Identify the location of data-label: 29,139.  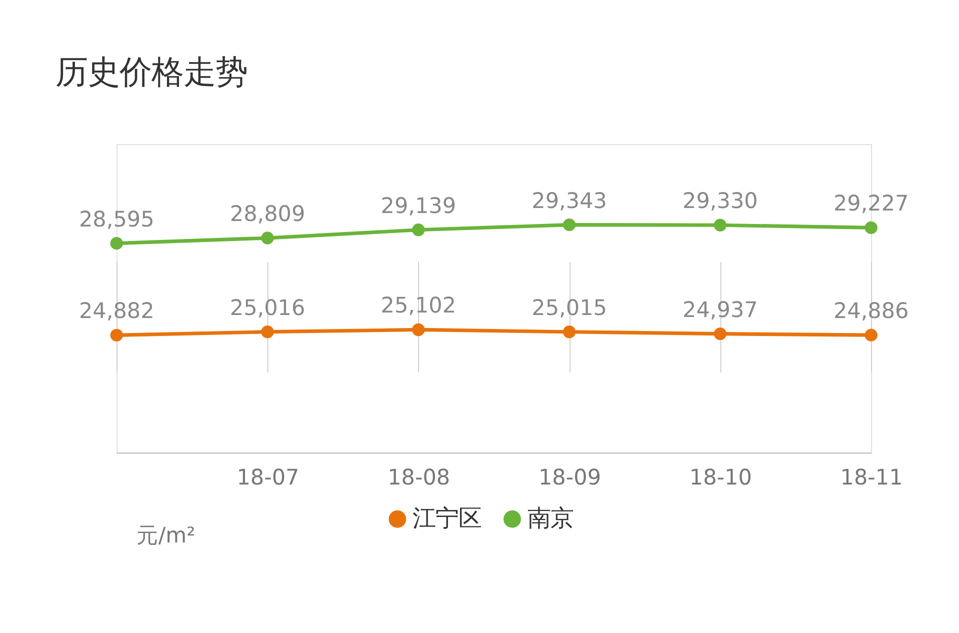
(418, 206).